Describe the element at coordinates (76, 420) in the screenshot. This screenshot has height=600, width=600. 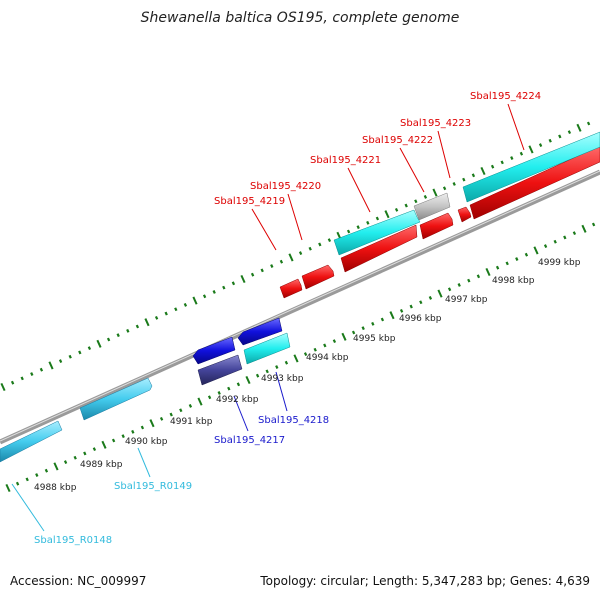
I see `rna-genes` at that location.